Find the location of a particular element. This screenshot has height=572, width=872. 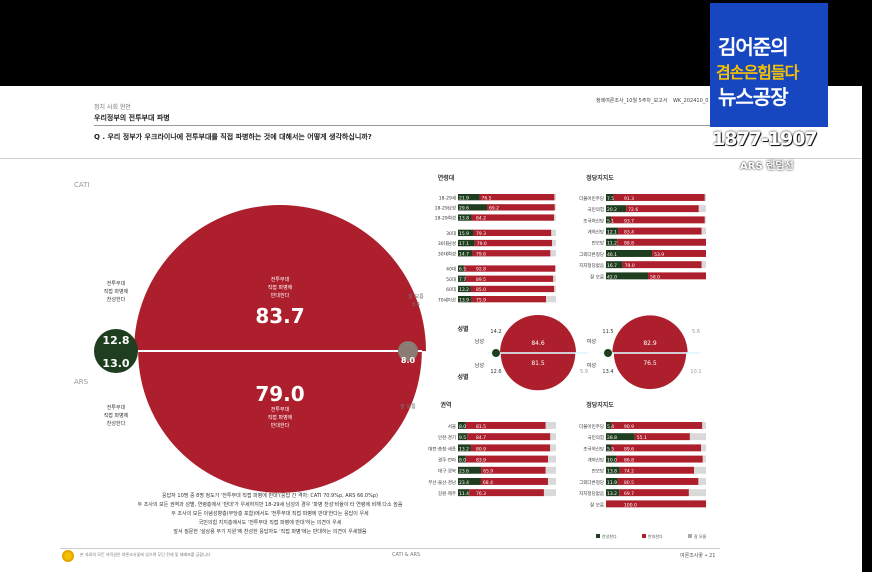

ars-method-label: ARS is located at coordinates (81, 382).